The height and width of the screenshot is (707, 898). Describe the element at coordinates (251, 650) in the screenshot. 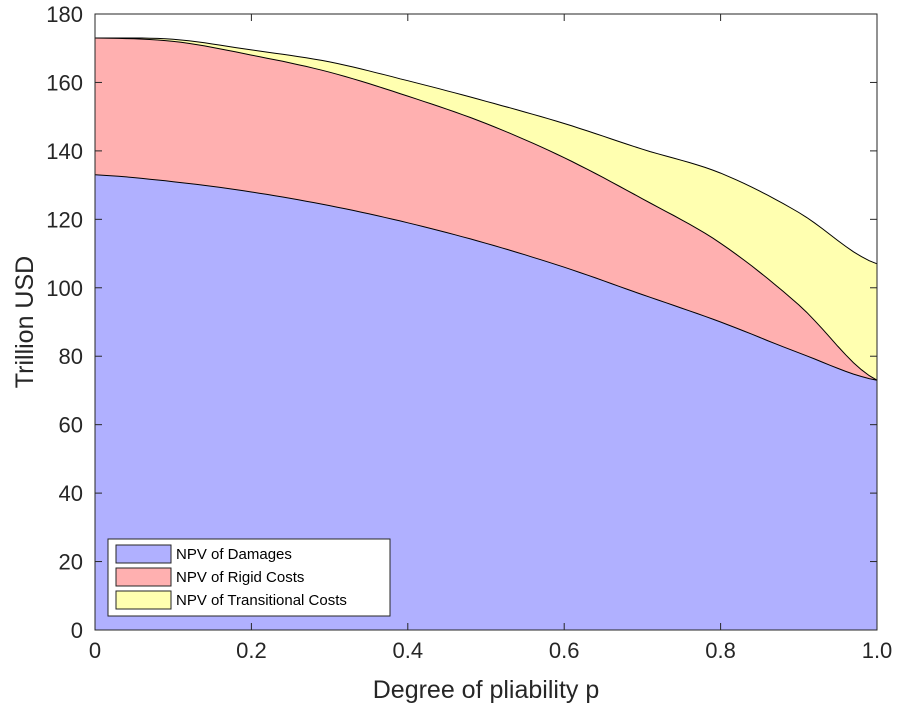

I see `x-tick-label: 0.2` at that location.